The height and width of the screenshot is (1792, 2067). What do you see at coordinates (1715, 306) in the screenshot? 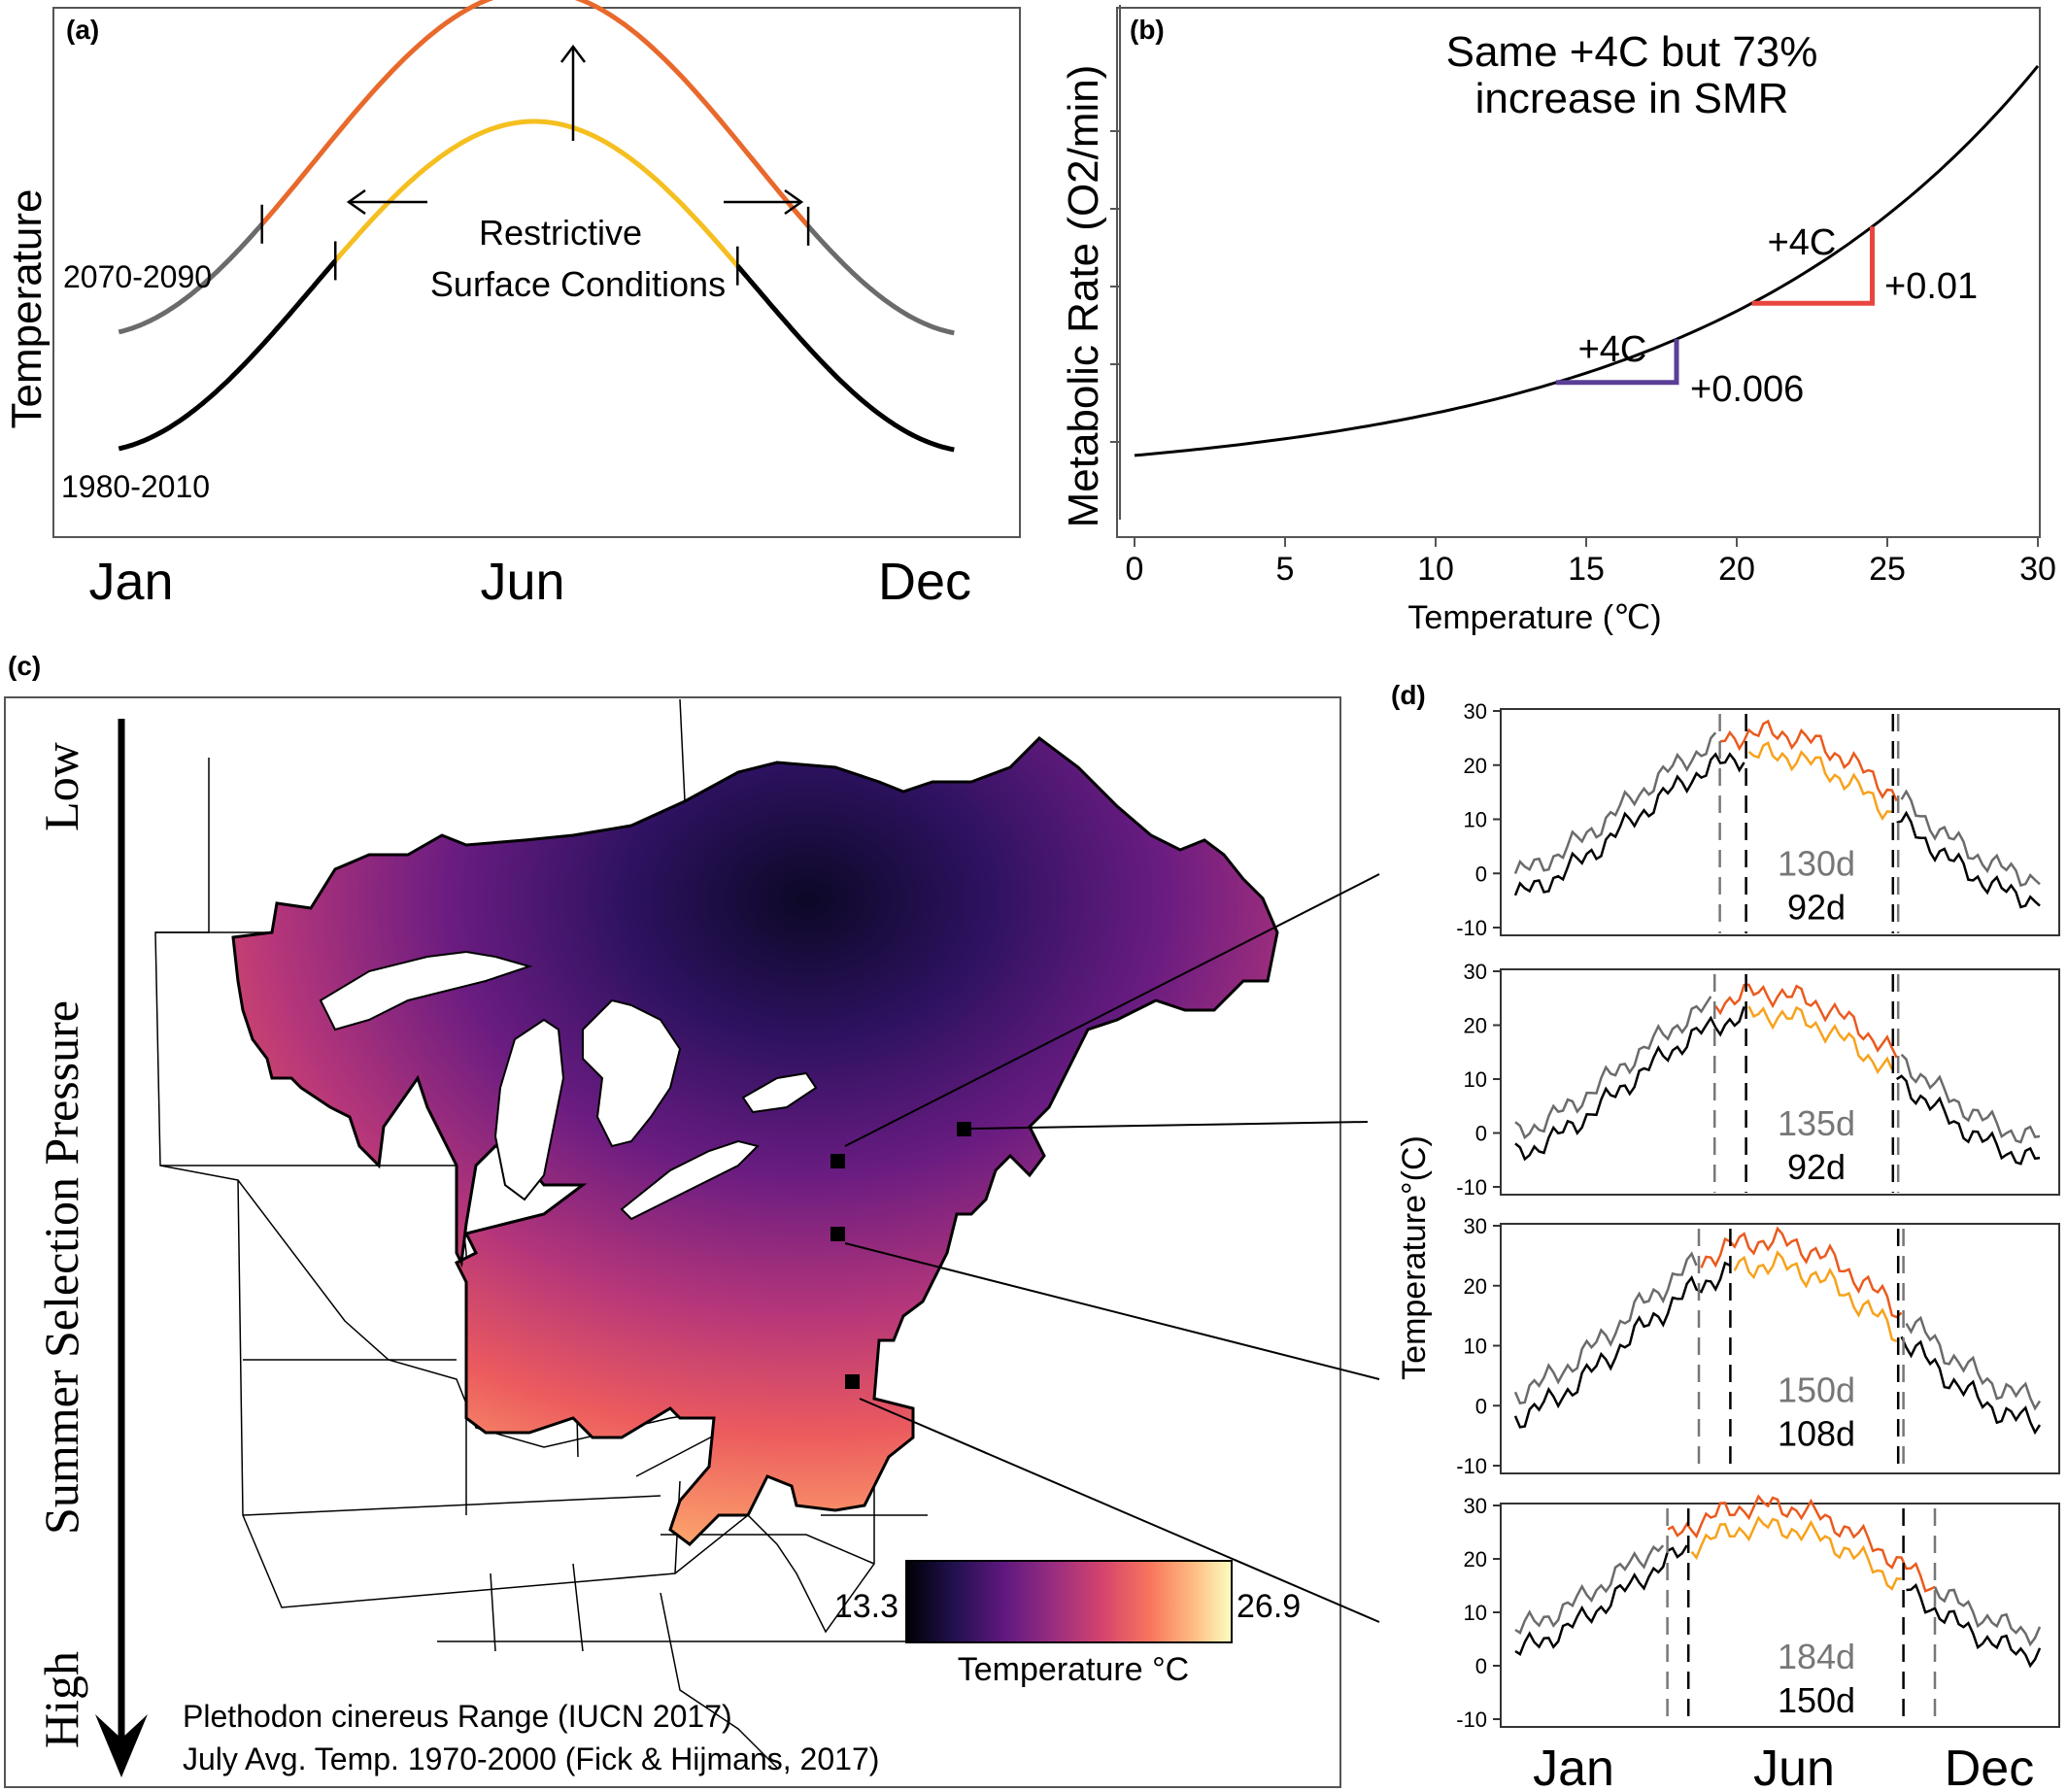
I see `panel-b-steps` at bounding box center [1715, 306].